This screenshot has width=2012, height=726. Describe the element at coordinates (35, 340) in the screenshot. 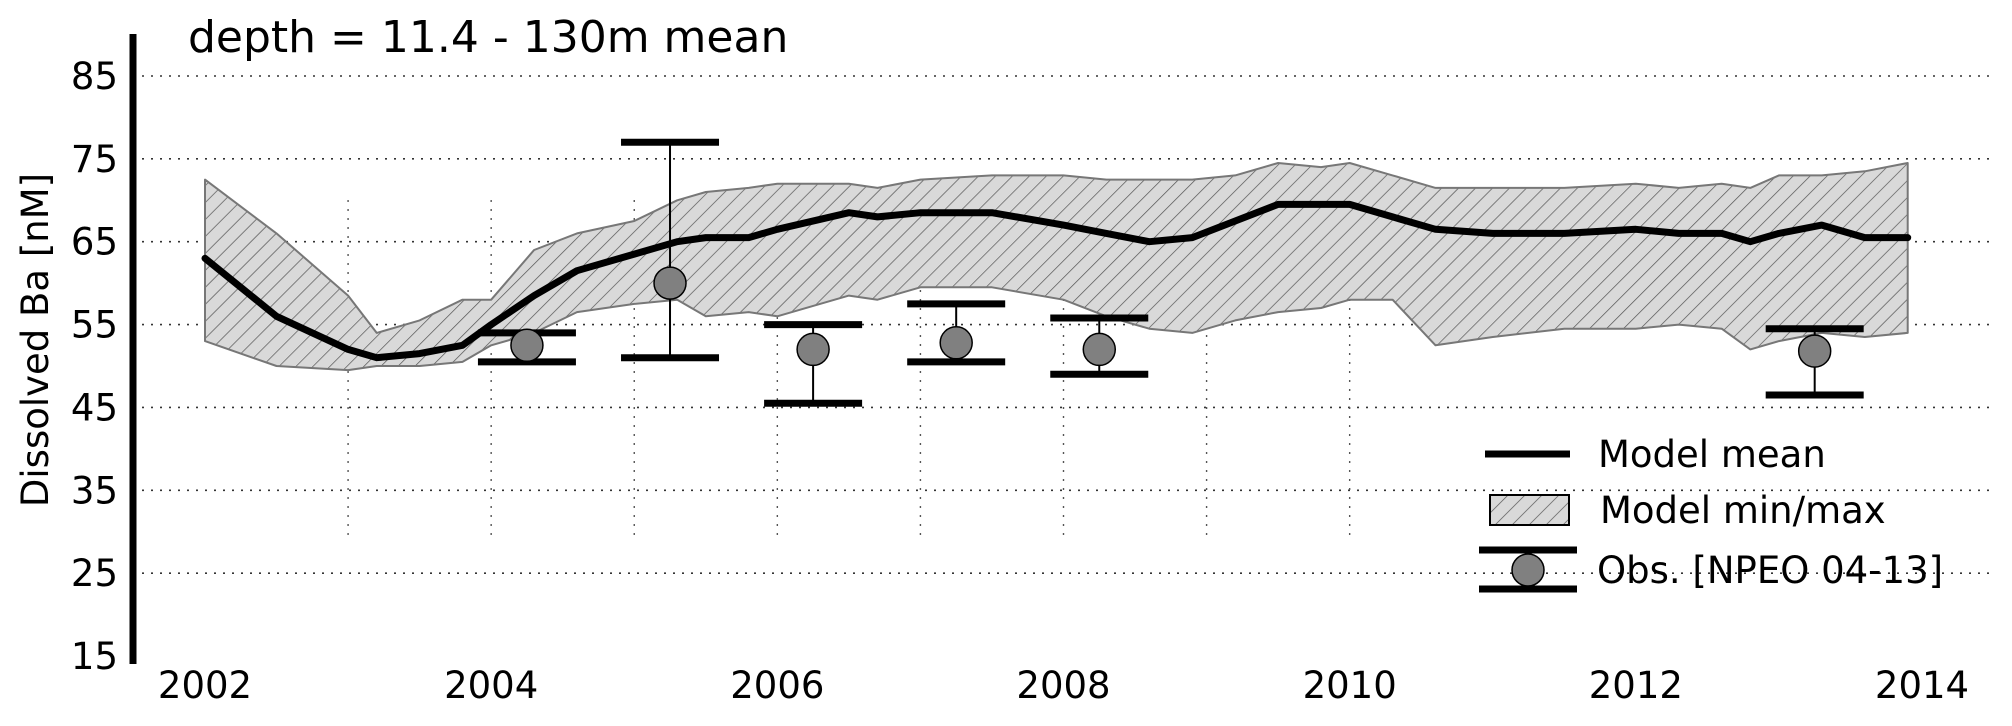

I see `y-axis-label: Dissolved Ba [nM]` at that location.